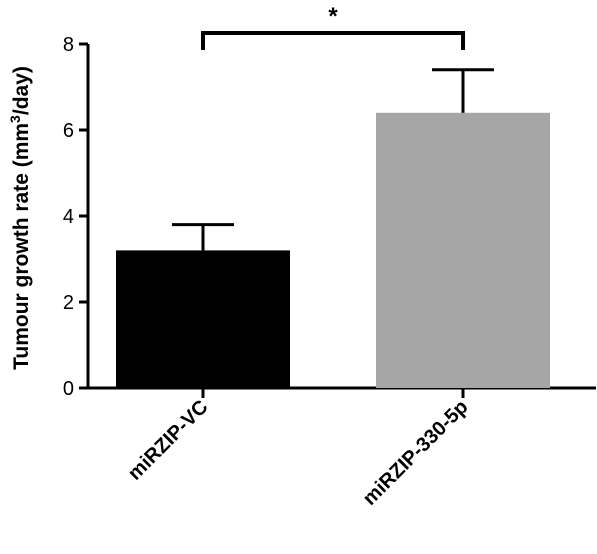 The width and height of the screenshot is (597, 554). I want to click on y-ticks: 0 2 4 6 8, so click(75, 217).